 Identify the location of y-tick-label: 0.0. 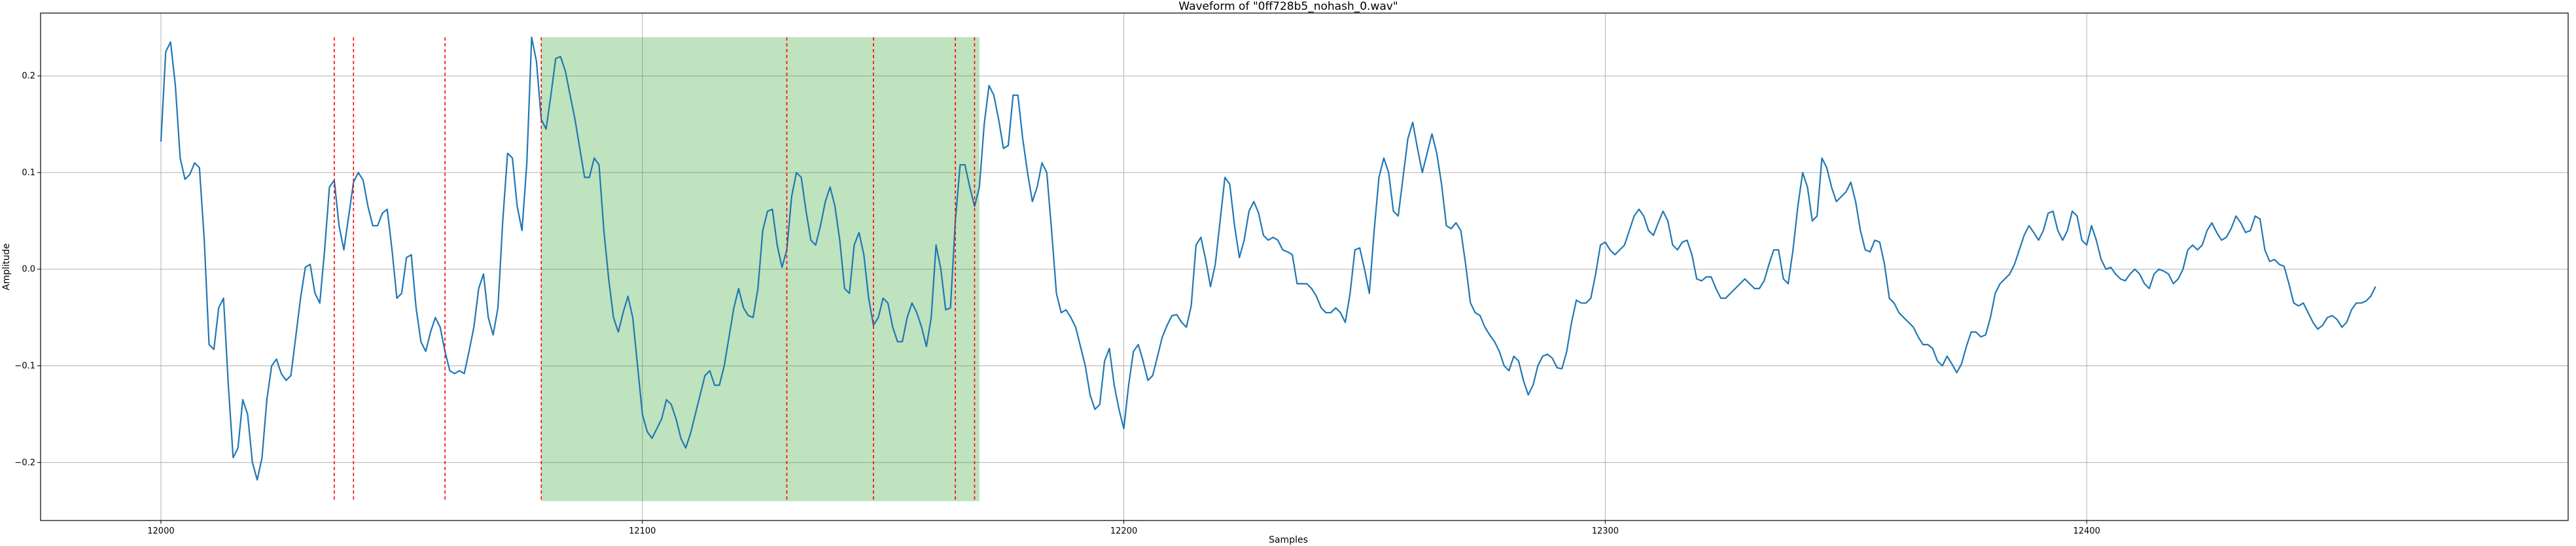
(28, 270).